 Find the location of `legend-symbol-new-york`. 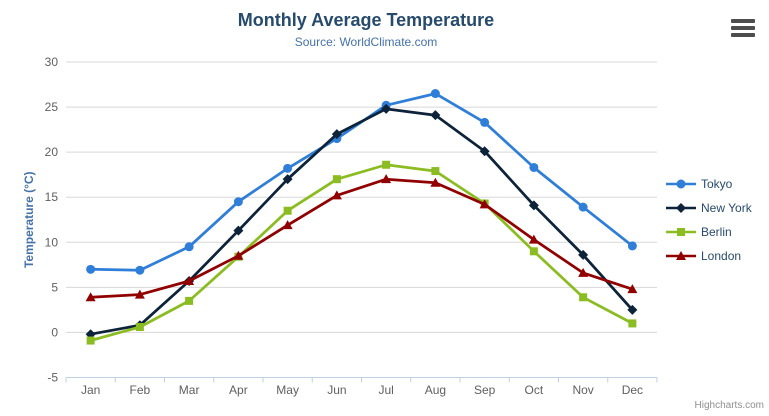

legend-symbol-new-york is located at coordinates (681, 208).